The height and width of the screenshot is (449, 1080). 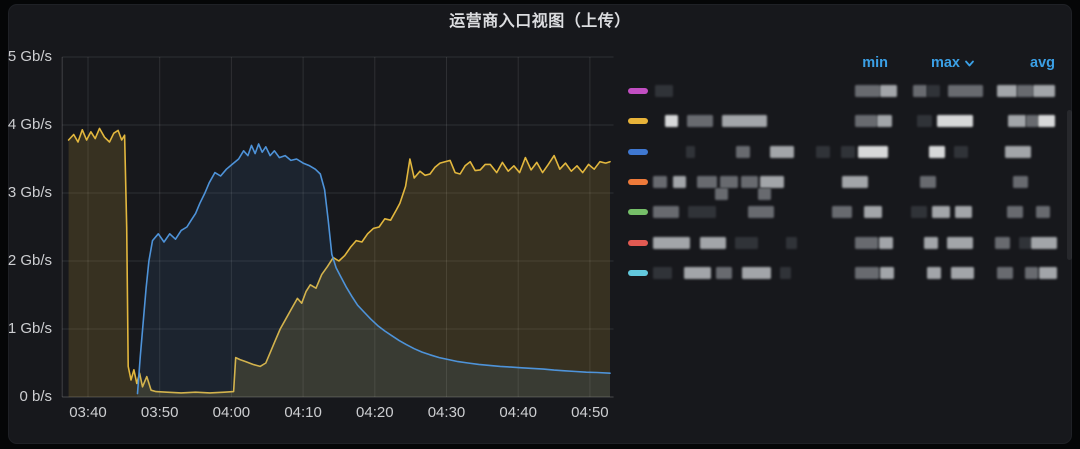 What do you see at coordinates (1021, 63) in the screenshot?
I see `legend-header-avg: avg` at bounding box center [1021, 63].